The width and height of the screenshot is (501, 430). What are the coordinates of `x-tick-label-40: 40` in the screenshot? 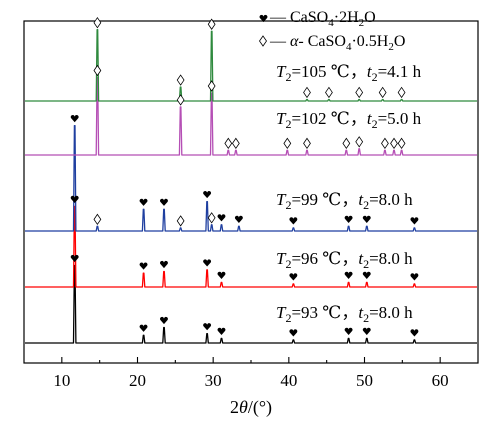 It's located at (288, 380).